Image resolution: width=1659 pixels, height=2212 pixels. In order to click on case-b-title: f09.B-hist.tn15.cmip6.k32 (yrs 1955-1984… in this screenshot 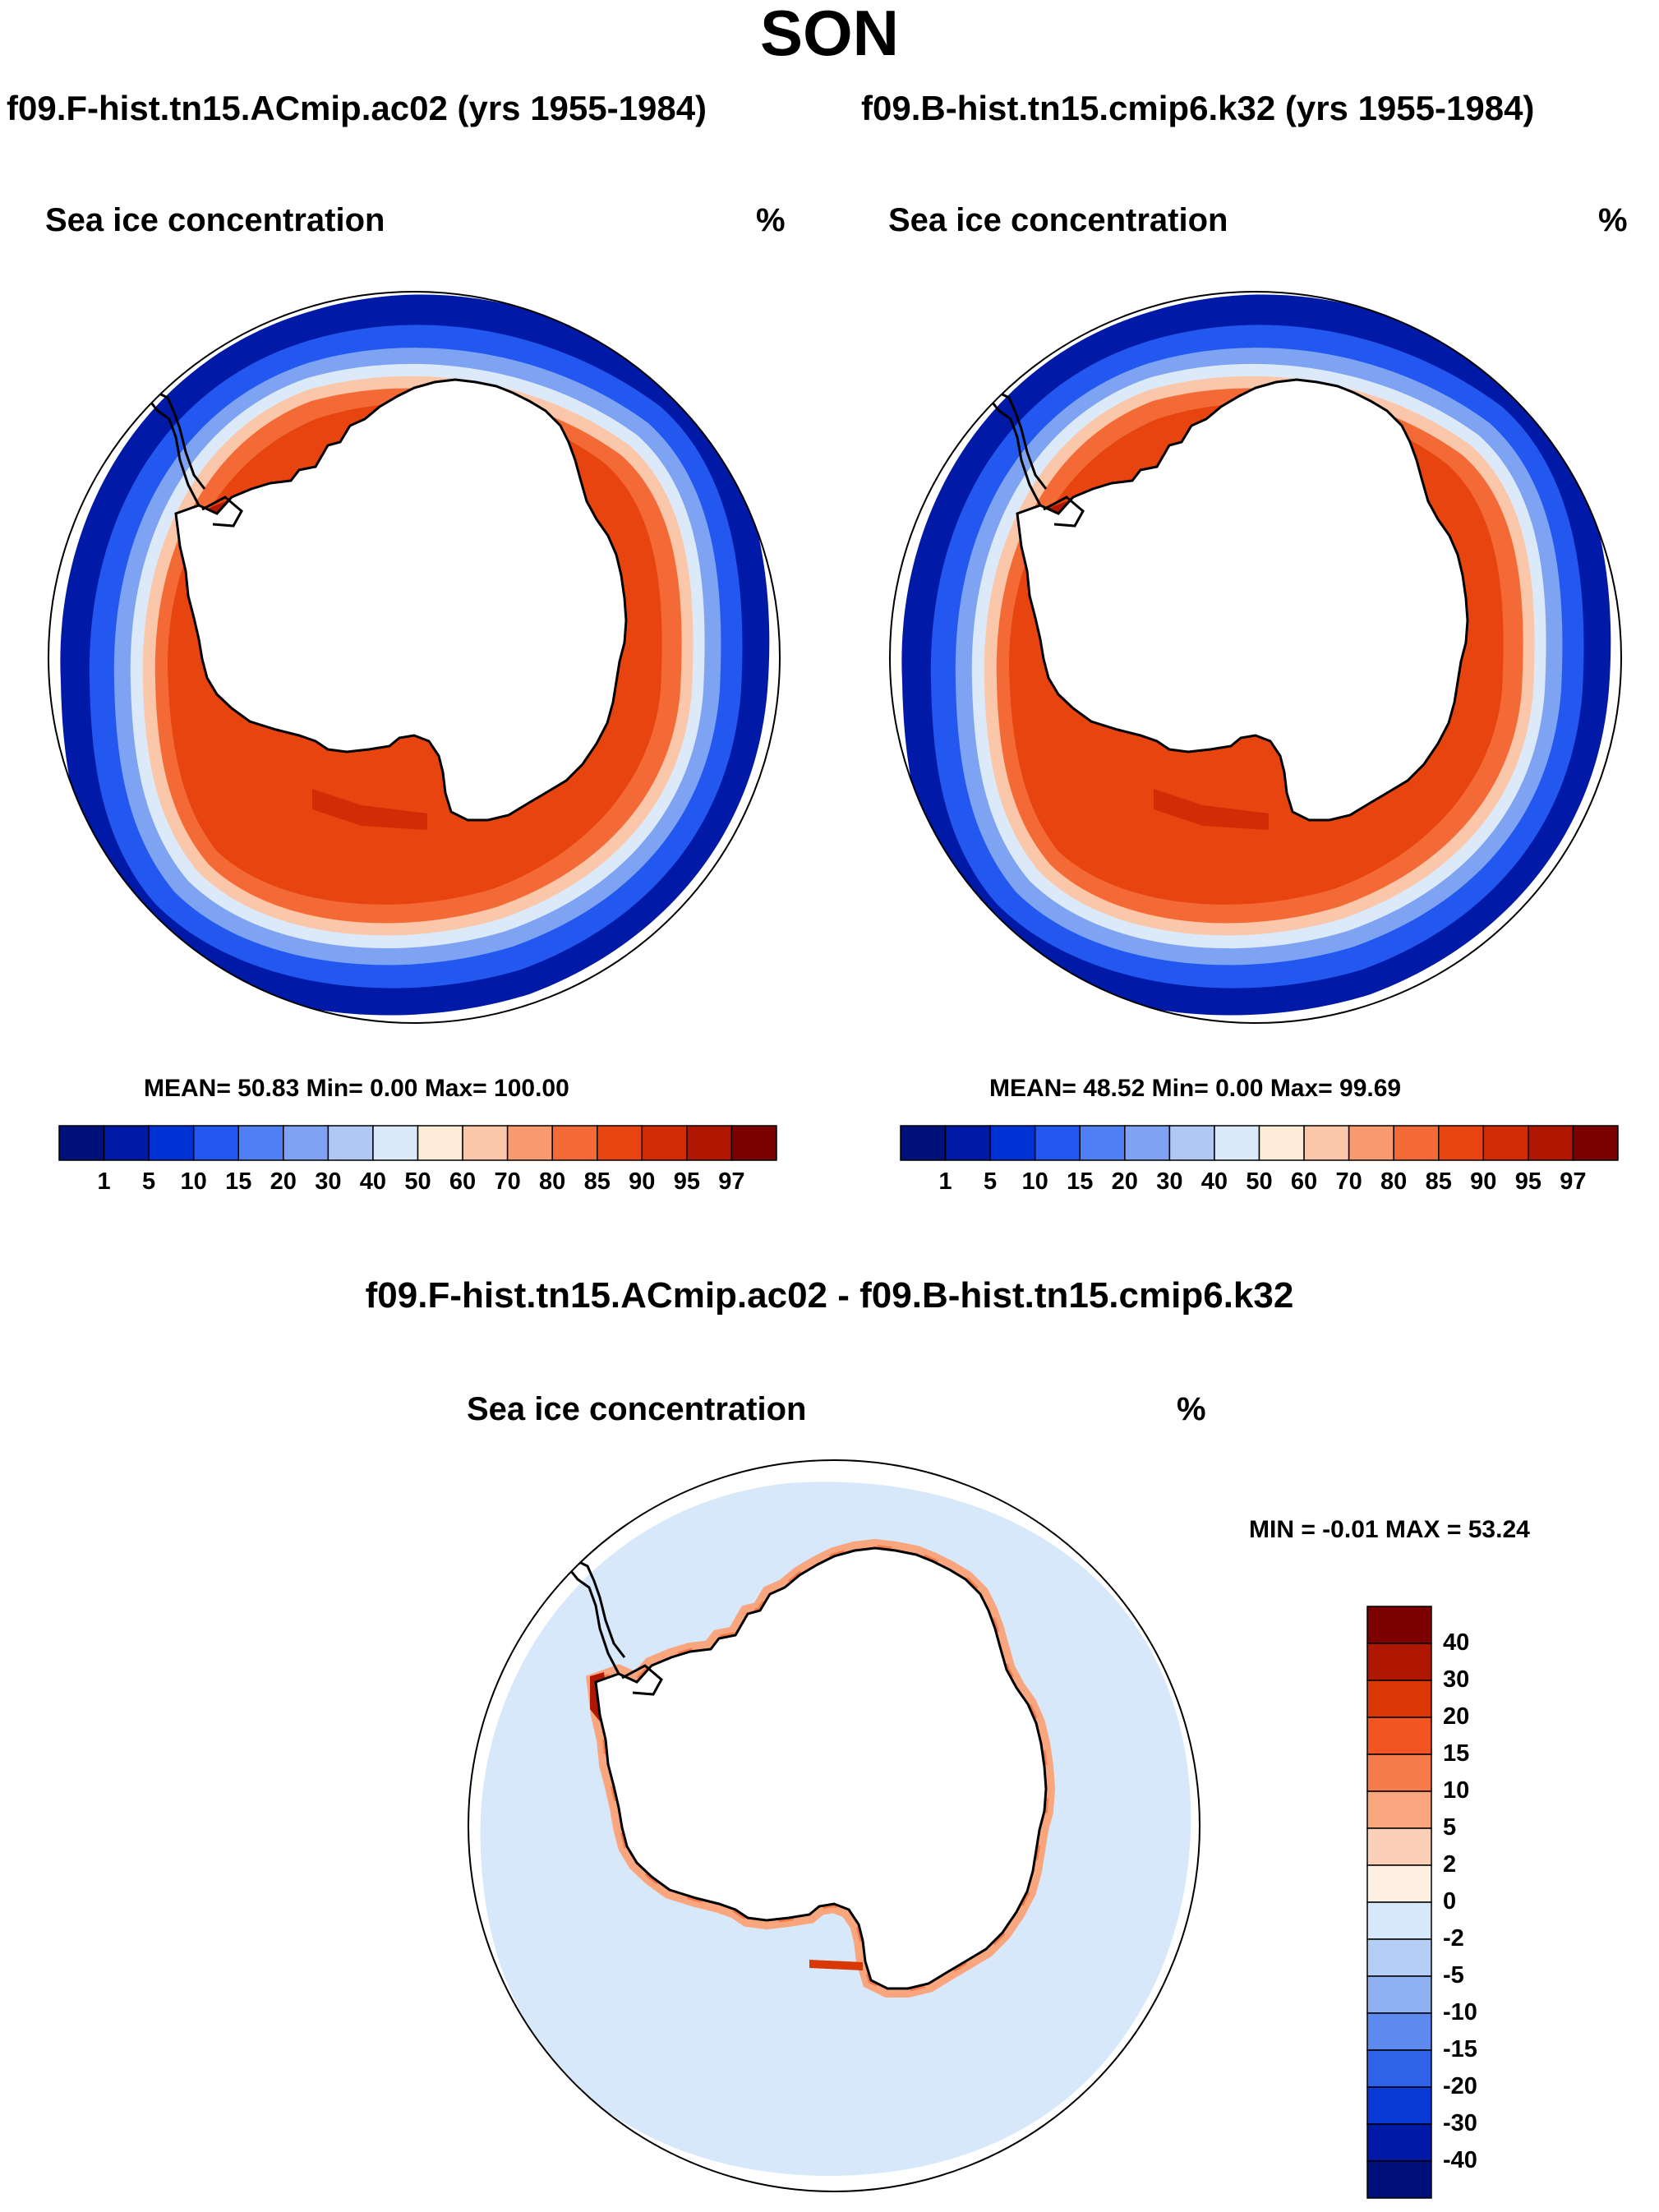, I will do `click(1198, 108)`.